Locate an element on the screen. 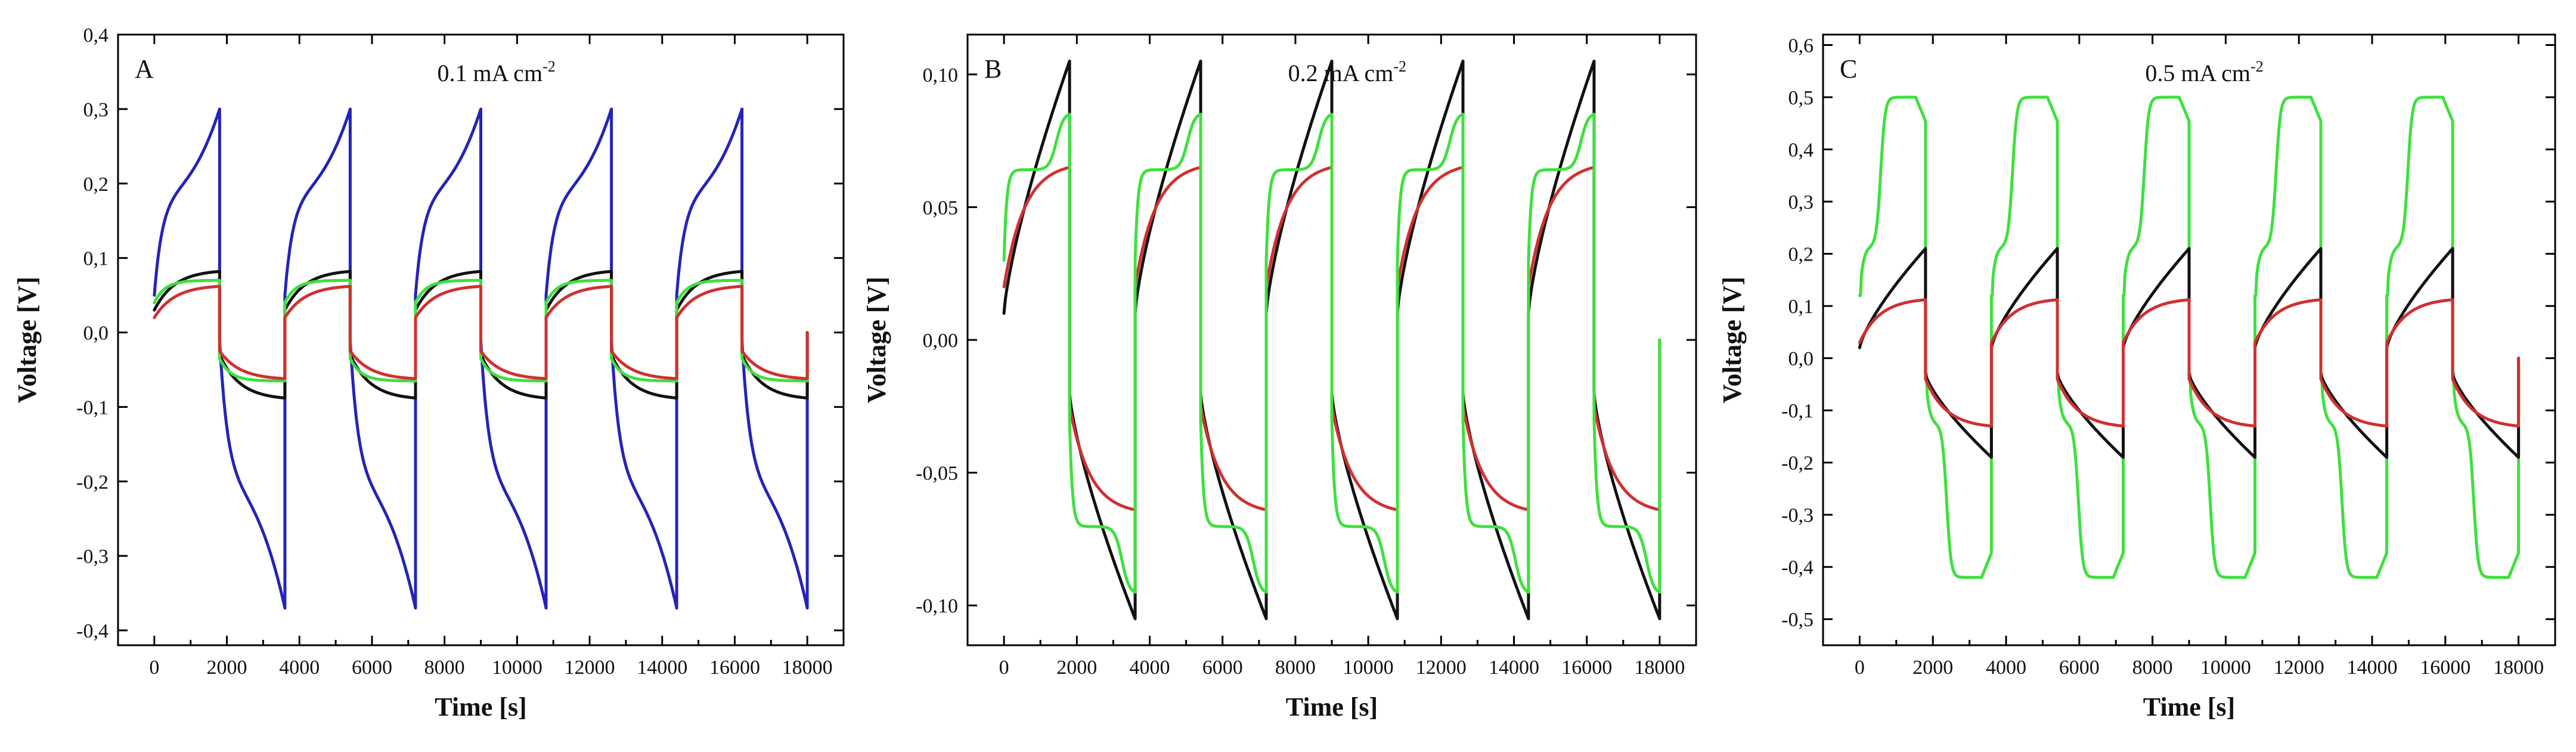  panel-letter: C is located at coordinates (1848, 68).